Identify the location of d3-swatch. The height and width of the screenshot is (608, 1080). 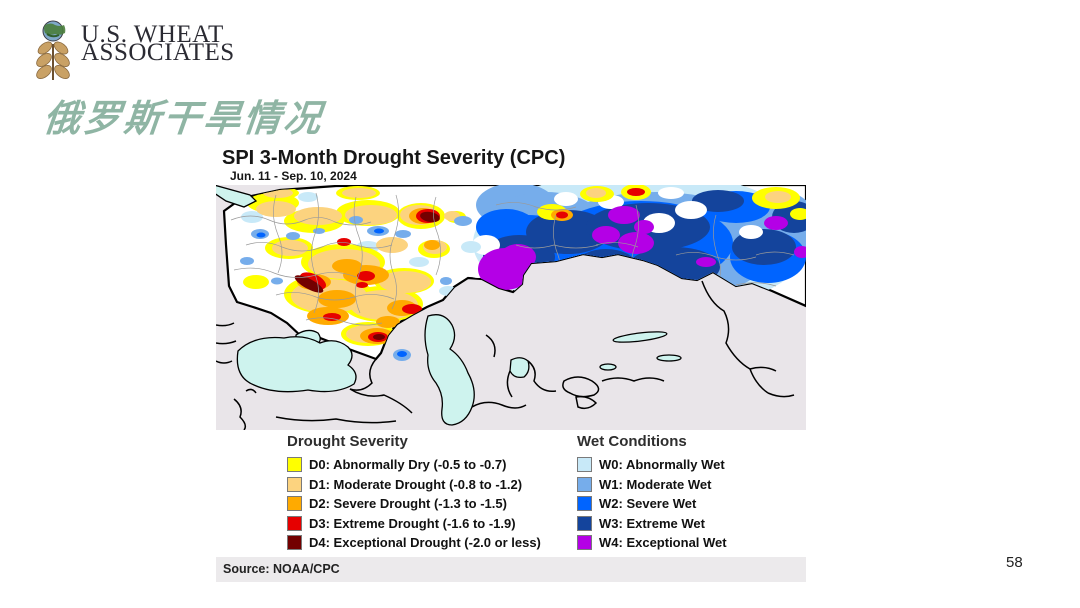
(294, 523).